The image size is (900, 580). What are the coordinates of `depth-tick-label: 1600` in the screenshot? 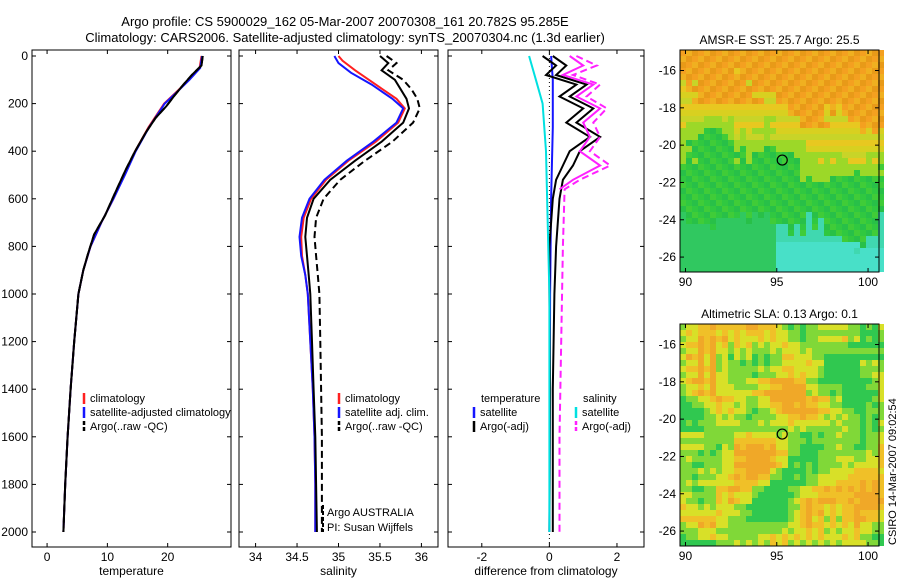 It's located at (14, 437).